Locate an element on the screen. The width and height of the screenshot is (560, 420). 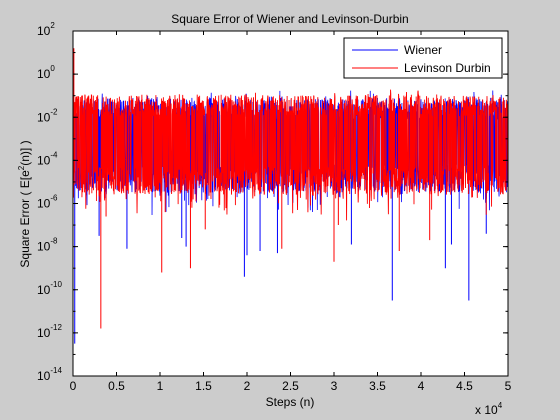
x-tick-label: 4.5 is located at coordinates (464, 386).